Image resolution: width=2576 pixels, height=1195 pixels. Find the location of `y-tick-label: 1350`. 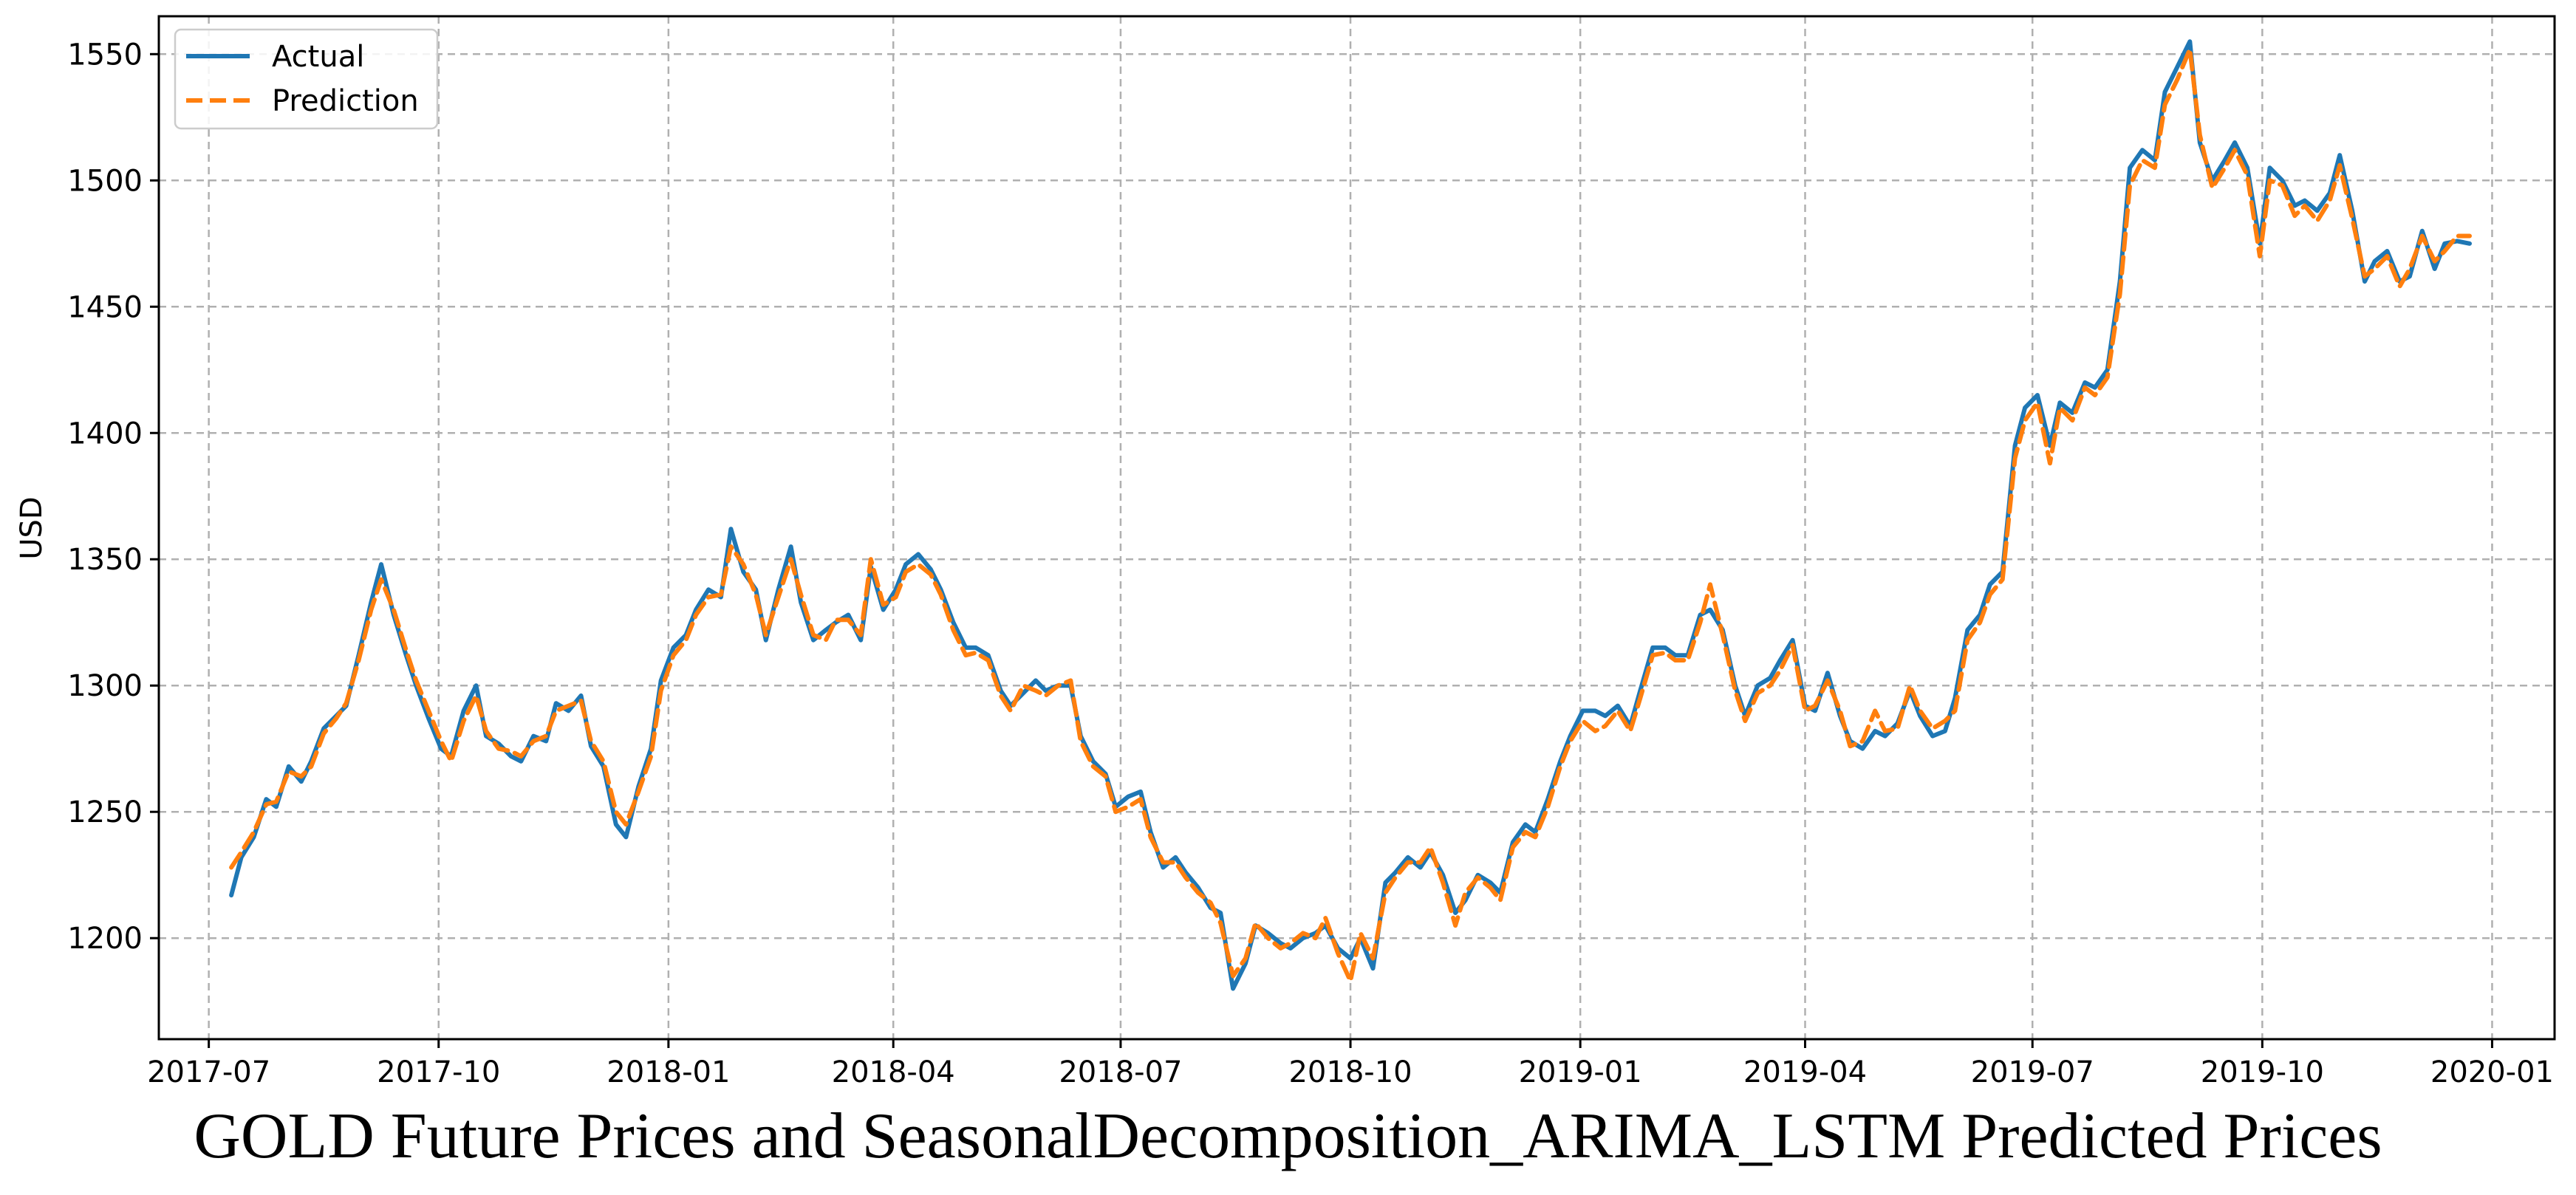

y-tick-label: 1350 is located at coordinates (105, 560).